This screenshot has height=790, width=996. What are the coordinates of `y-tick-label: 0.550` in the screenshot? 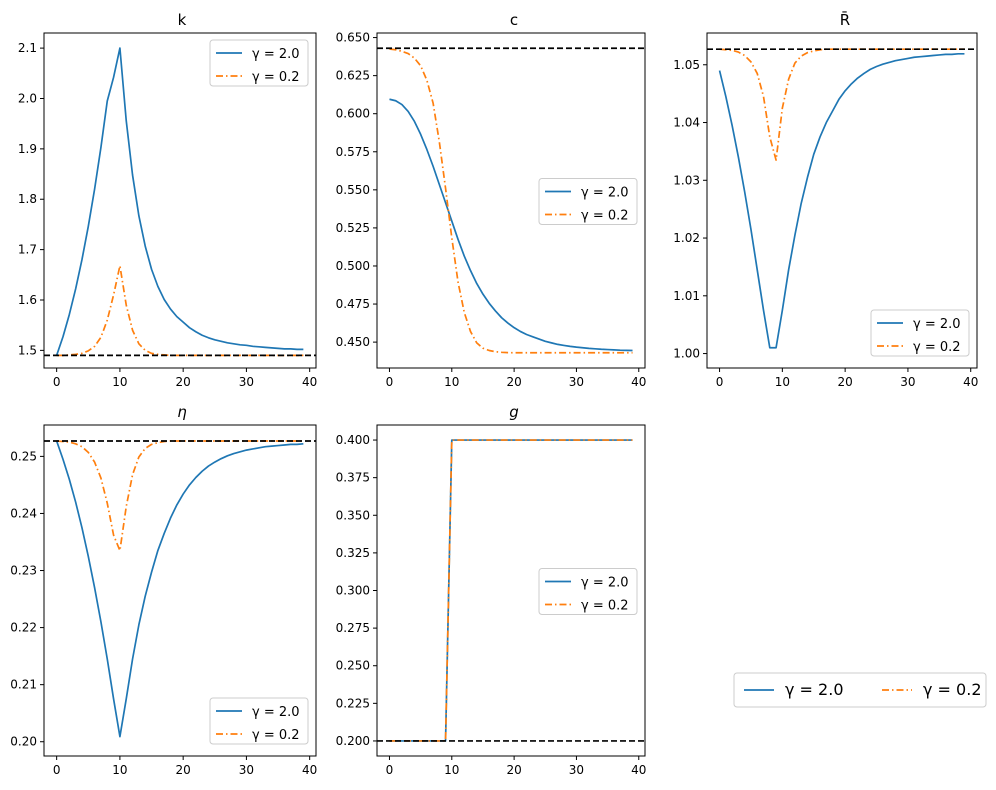 It's located at (353, 190).